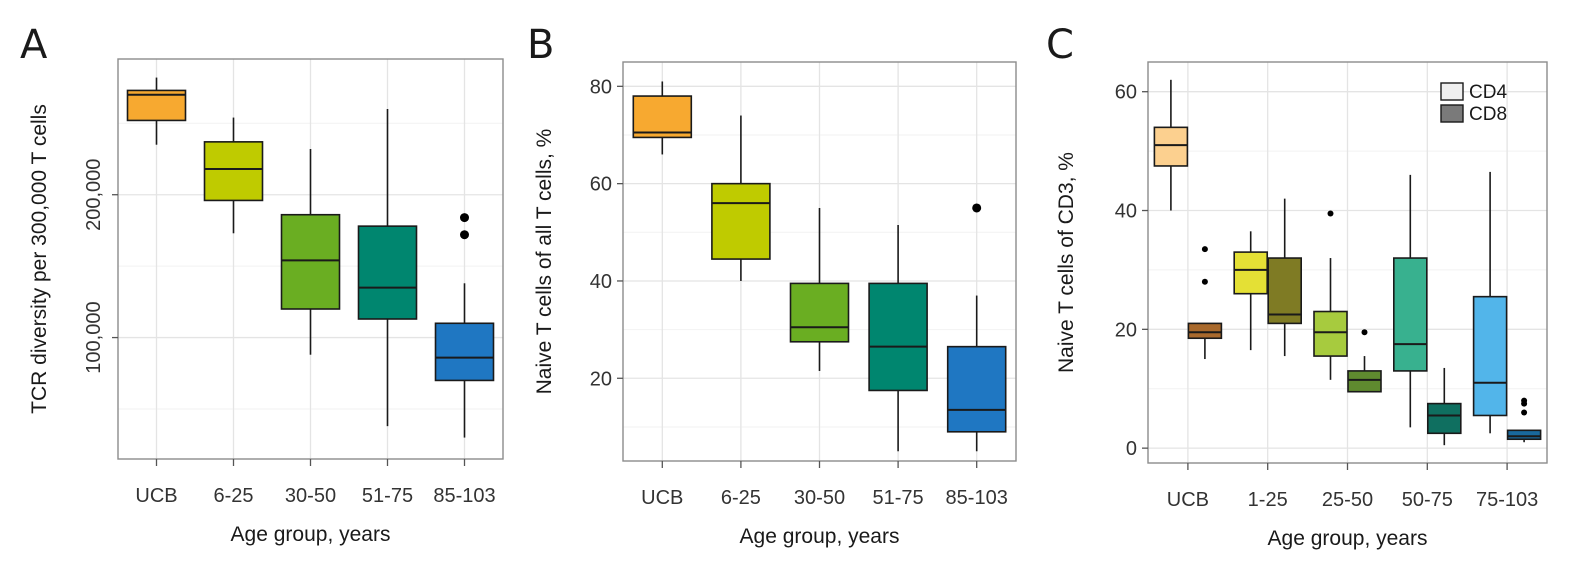 This screenshot has width=1583, height=571. Describe the element at coordinates (1488, 92) in the screenshot. I see `legend-label-cd4: CD4` at that location.